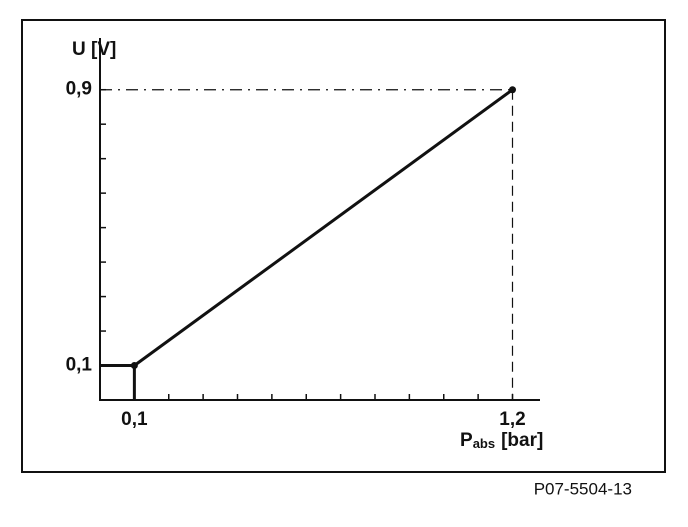 The width and height of the screenshot is (688, 527). What do you see at coordinates (583, 488) in the screenshot?
I see `figure-code: P07-5504-13` at bounding box center [583, 488].